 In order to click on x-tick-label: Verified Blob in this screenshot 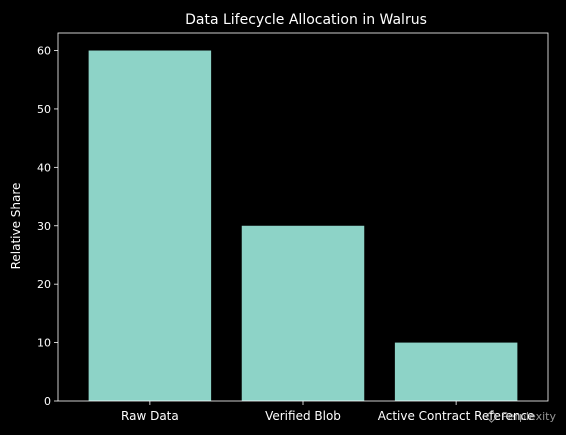, I will do `click(303, 416)`.